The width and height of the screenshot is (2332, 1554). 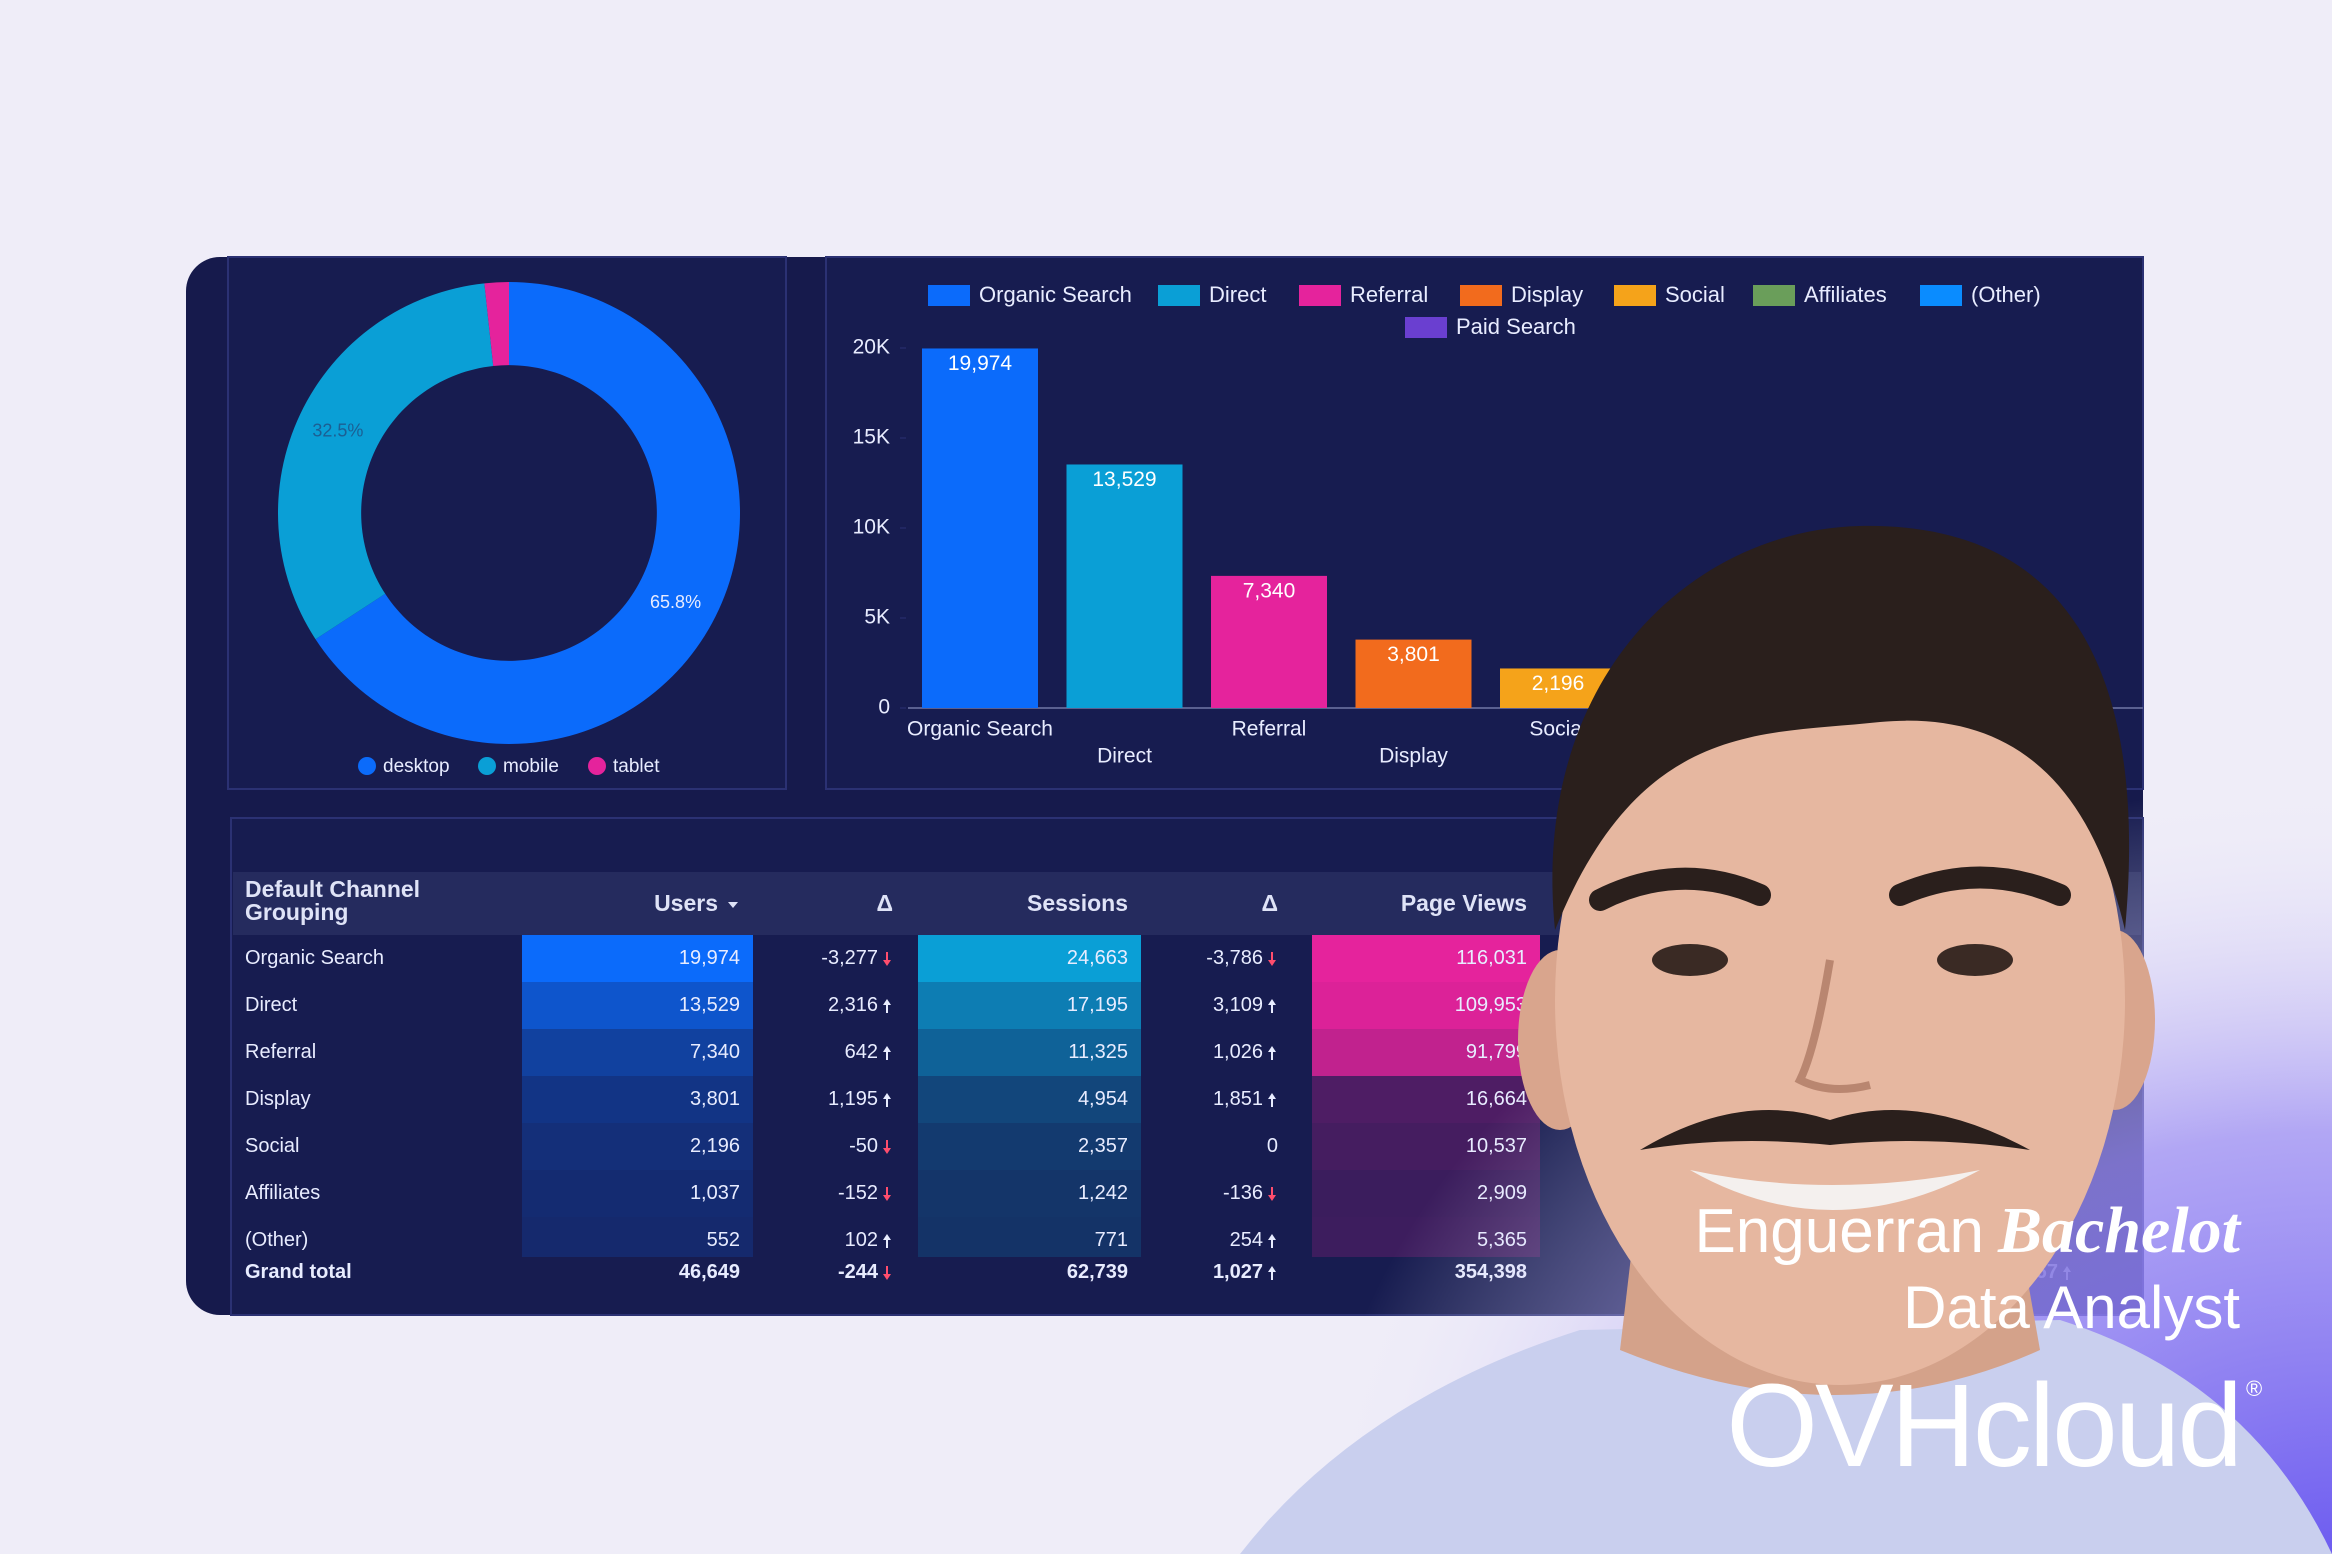 What do you see at coordinates (1835, 1190) in the screenshot?
I see `smile` at bounding box center [1835, 1190].